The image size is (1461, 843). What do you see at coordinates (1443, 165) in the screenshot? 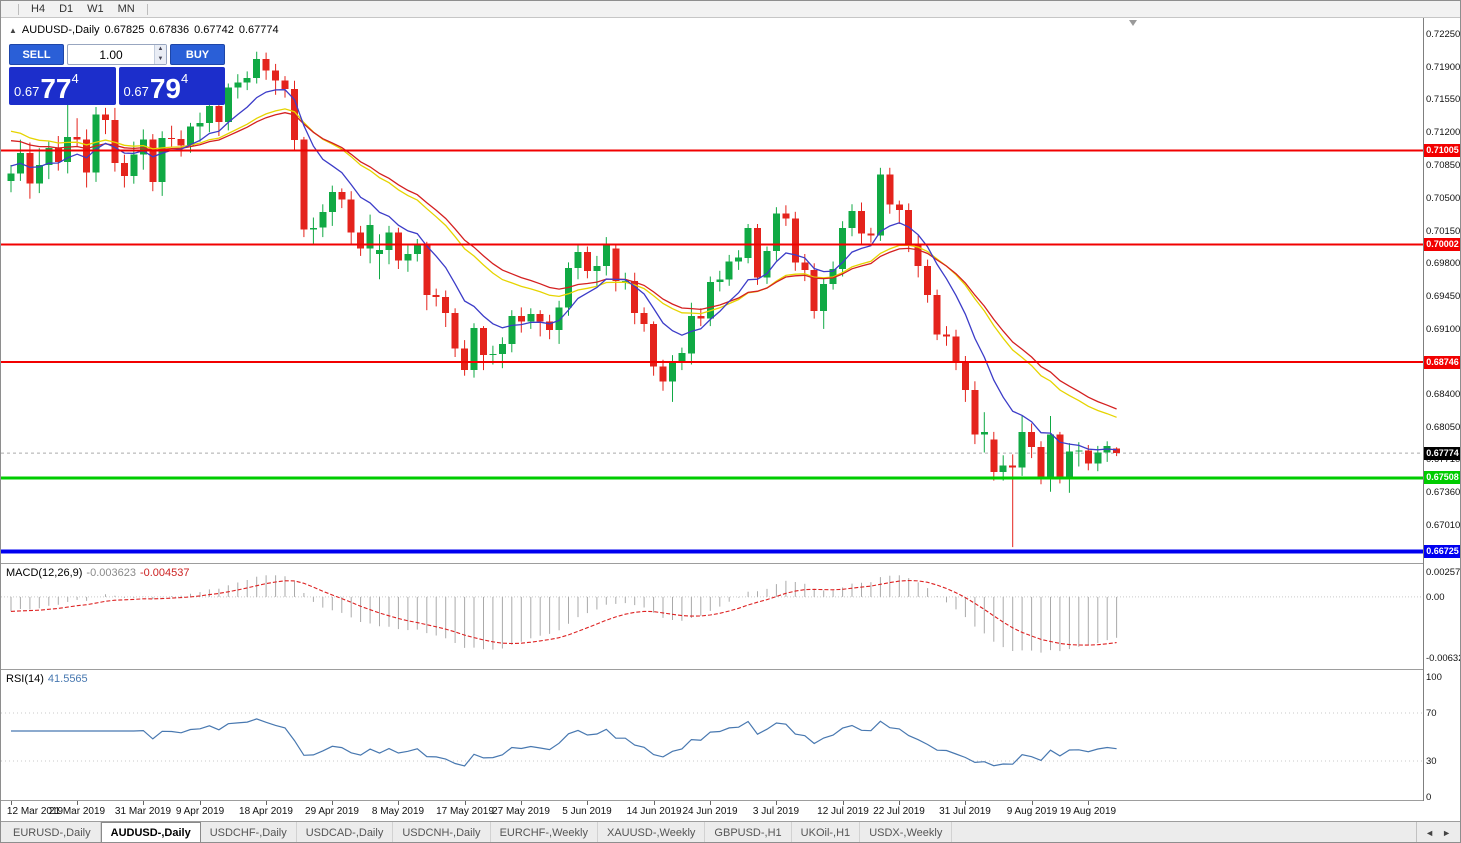
I see `price-axis-label: 0.70850` at bounding box center [1443, 165].